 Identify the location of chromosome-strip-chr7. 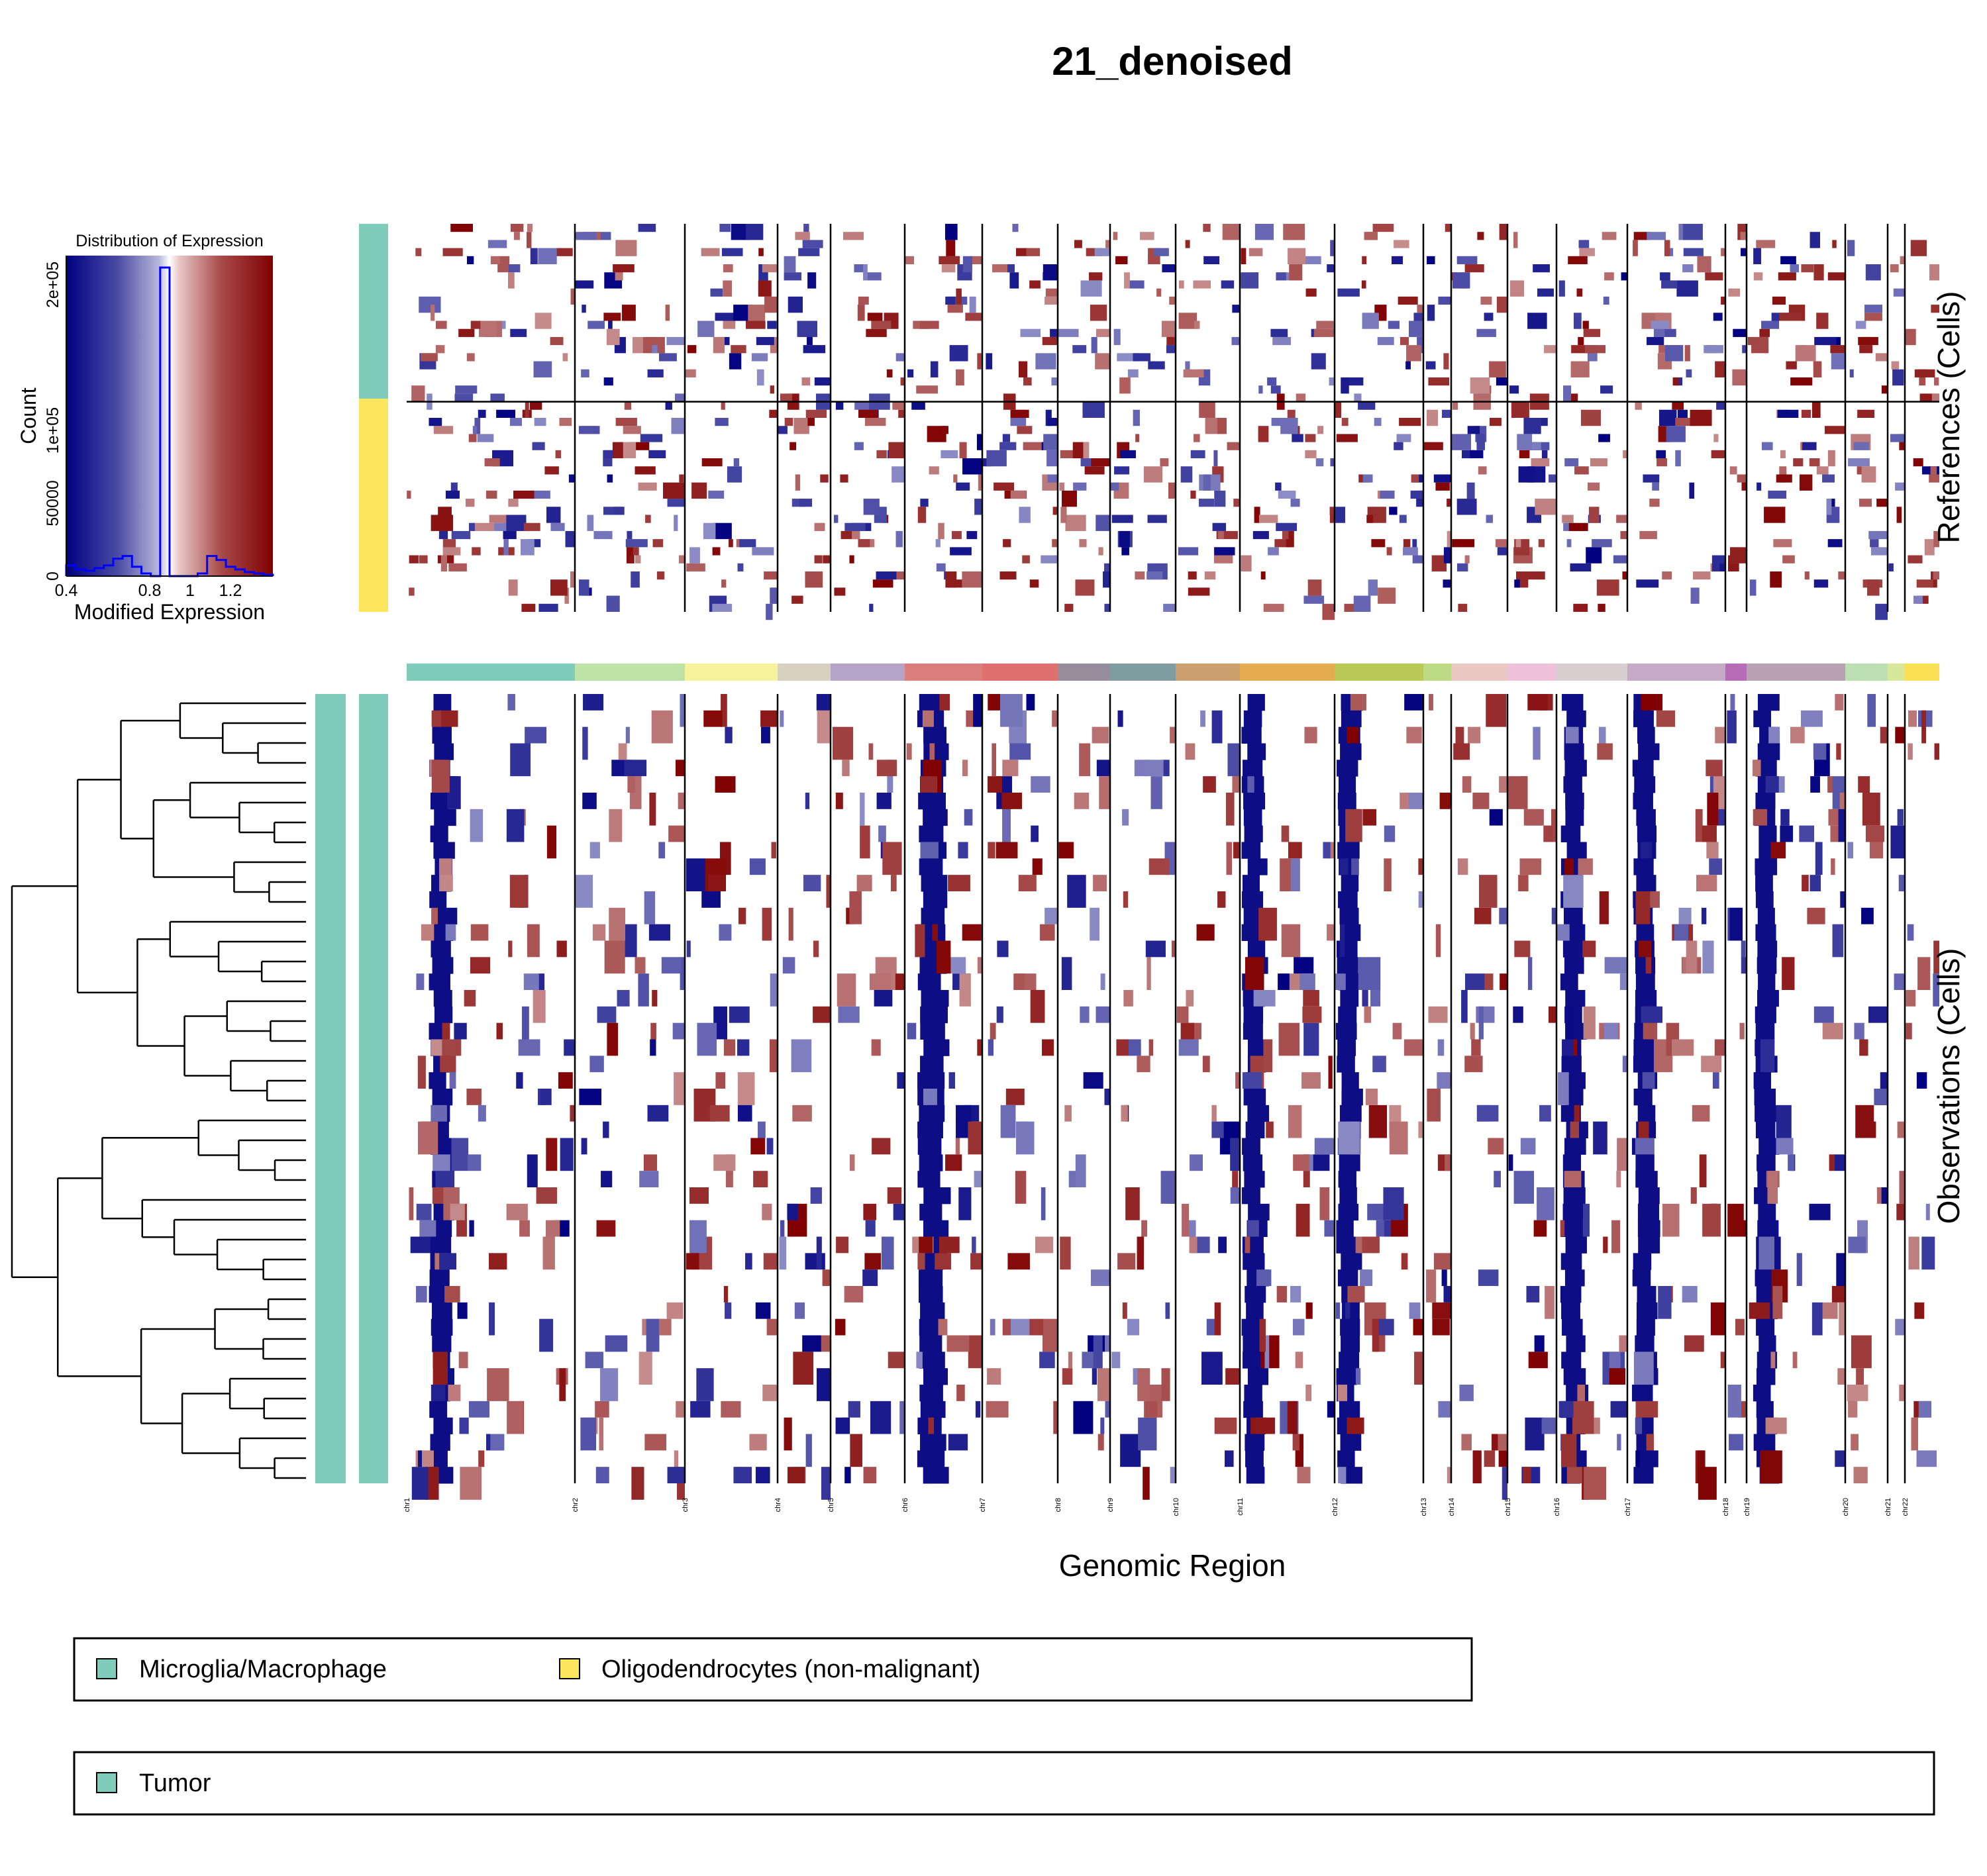
(1020, 672).